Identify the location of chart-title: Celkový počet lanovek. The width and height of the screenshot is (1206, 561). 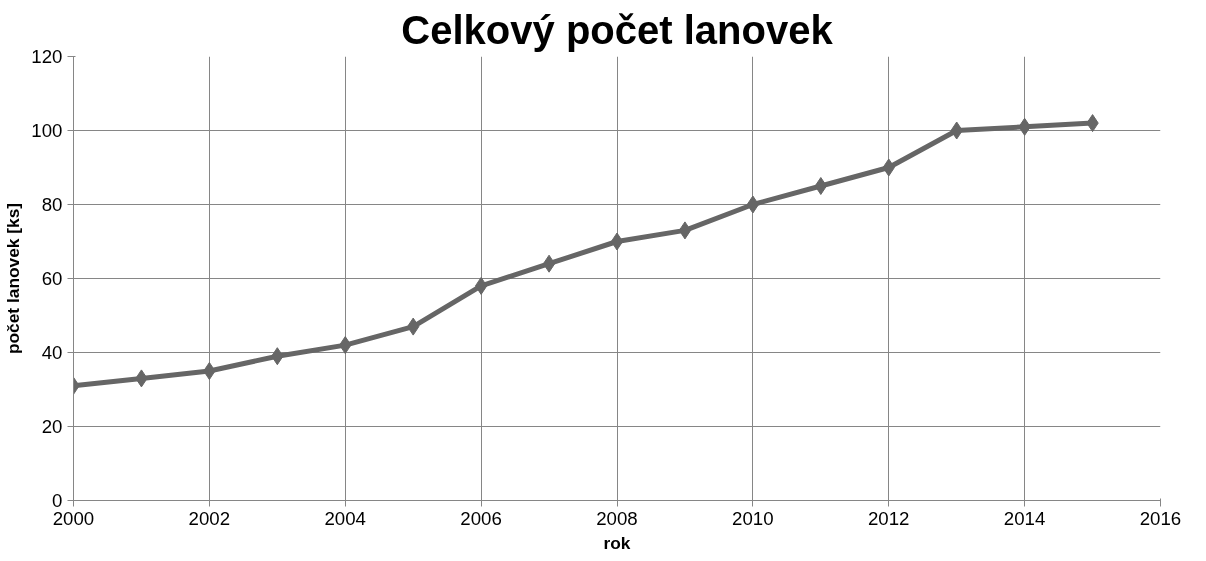
(617, 29).